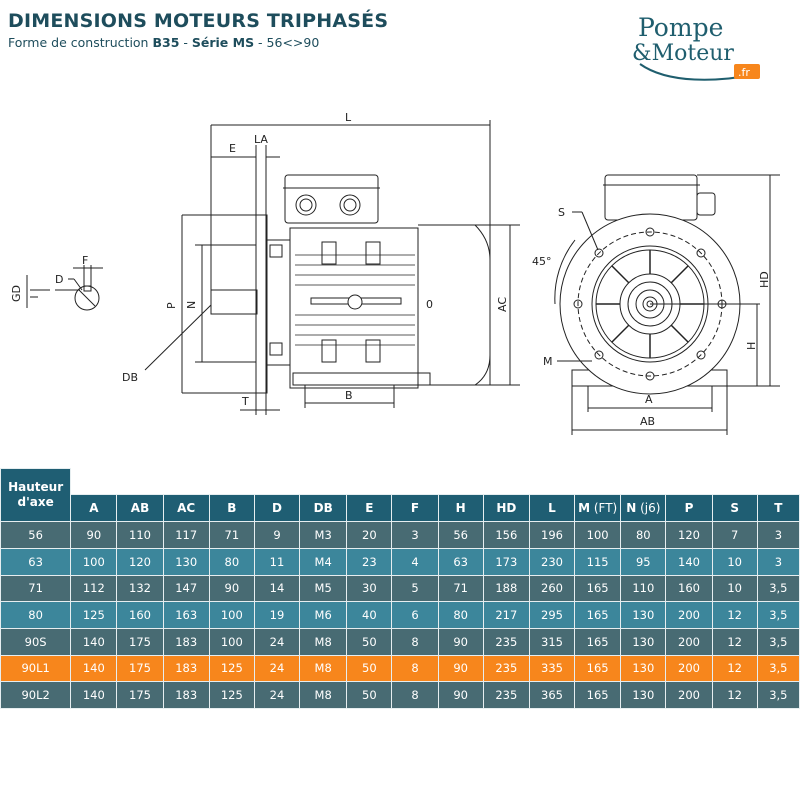 The height and width of the screenshot is (800, 800). I want to click on cell-ac: 117, so click(186, 535).